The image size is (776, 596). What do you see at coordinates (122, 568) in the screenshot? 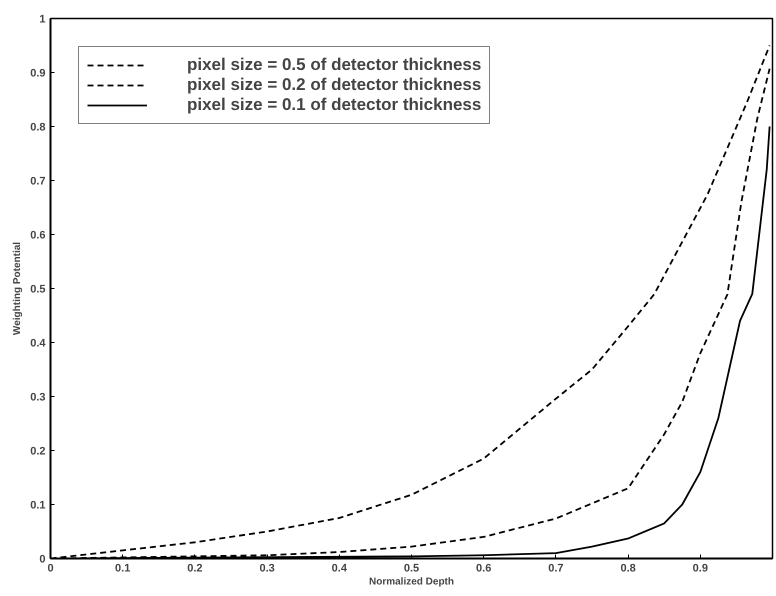
I see `x-tick-label: 0.1` at bounding box center [122, 568].